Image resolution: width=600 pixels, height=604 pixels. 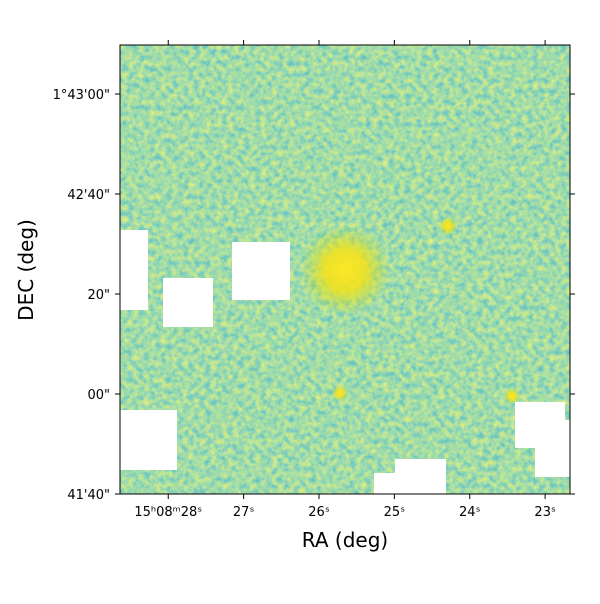 I want to click on y-tick-label: 42'40", so click(x=88, y=195).